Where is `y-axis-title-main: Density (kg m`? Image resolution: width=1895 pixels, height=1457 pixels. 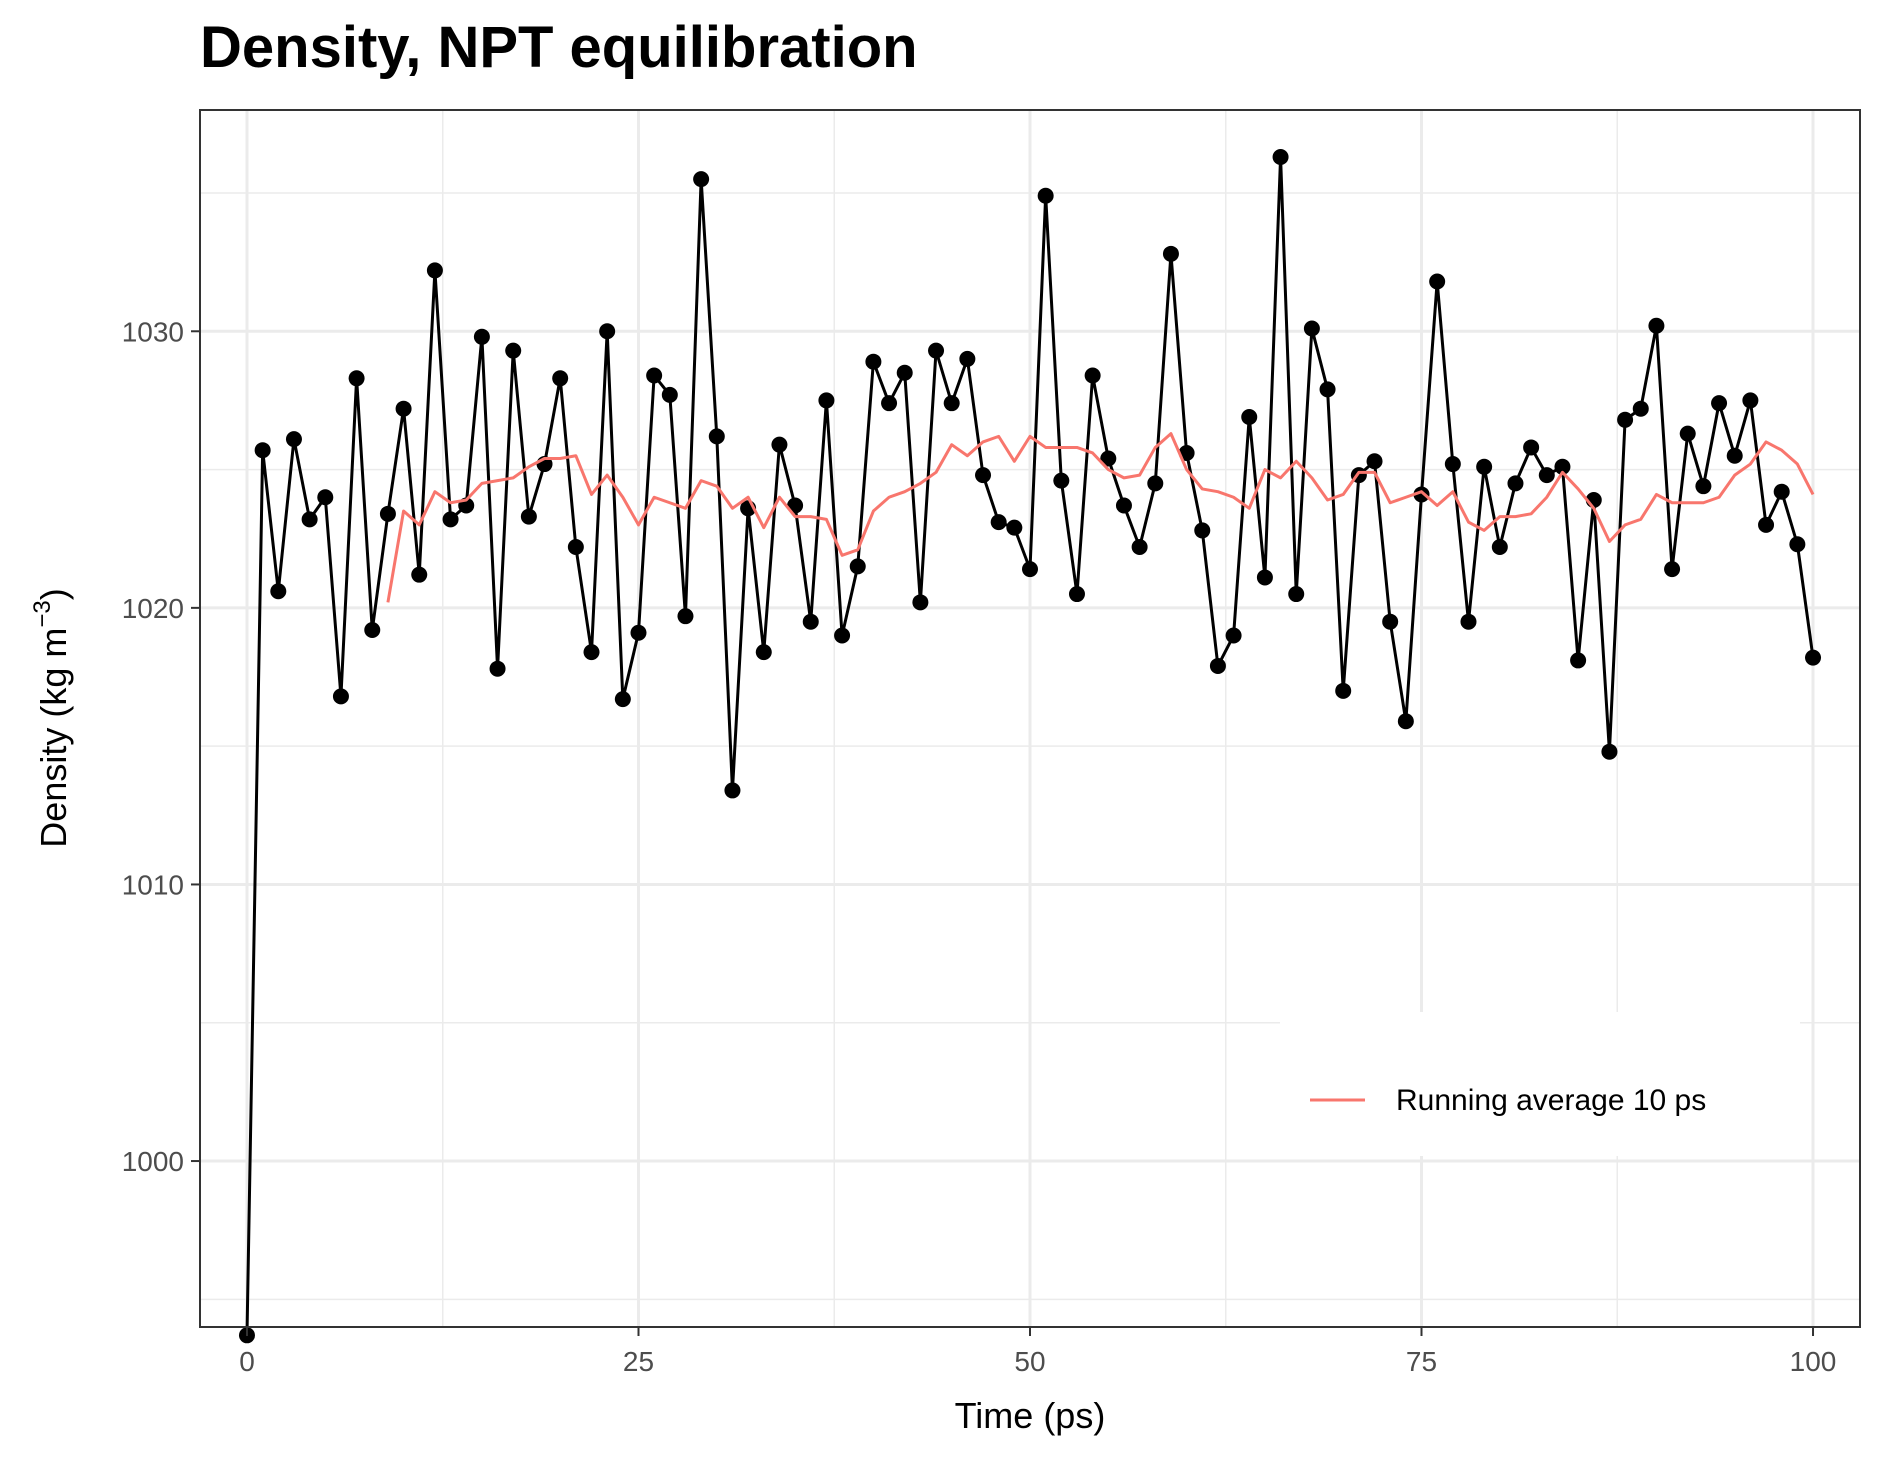 y-axis-title-main: Density (kg m is located at coordinates (53, 738).